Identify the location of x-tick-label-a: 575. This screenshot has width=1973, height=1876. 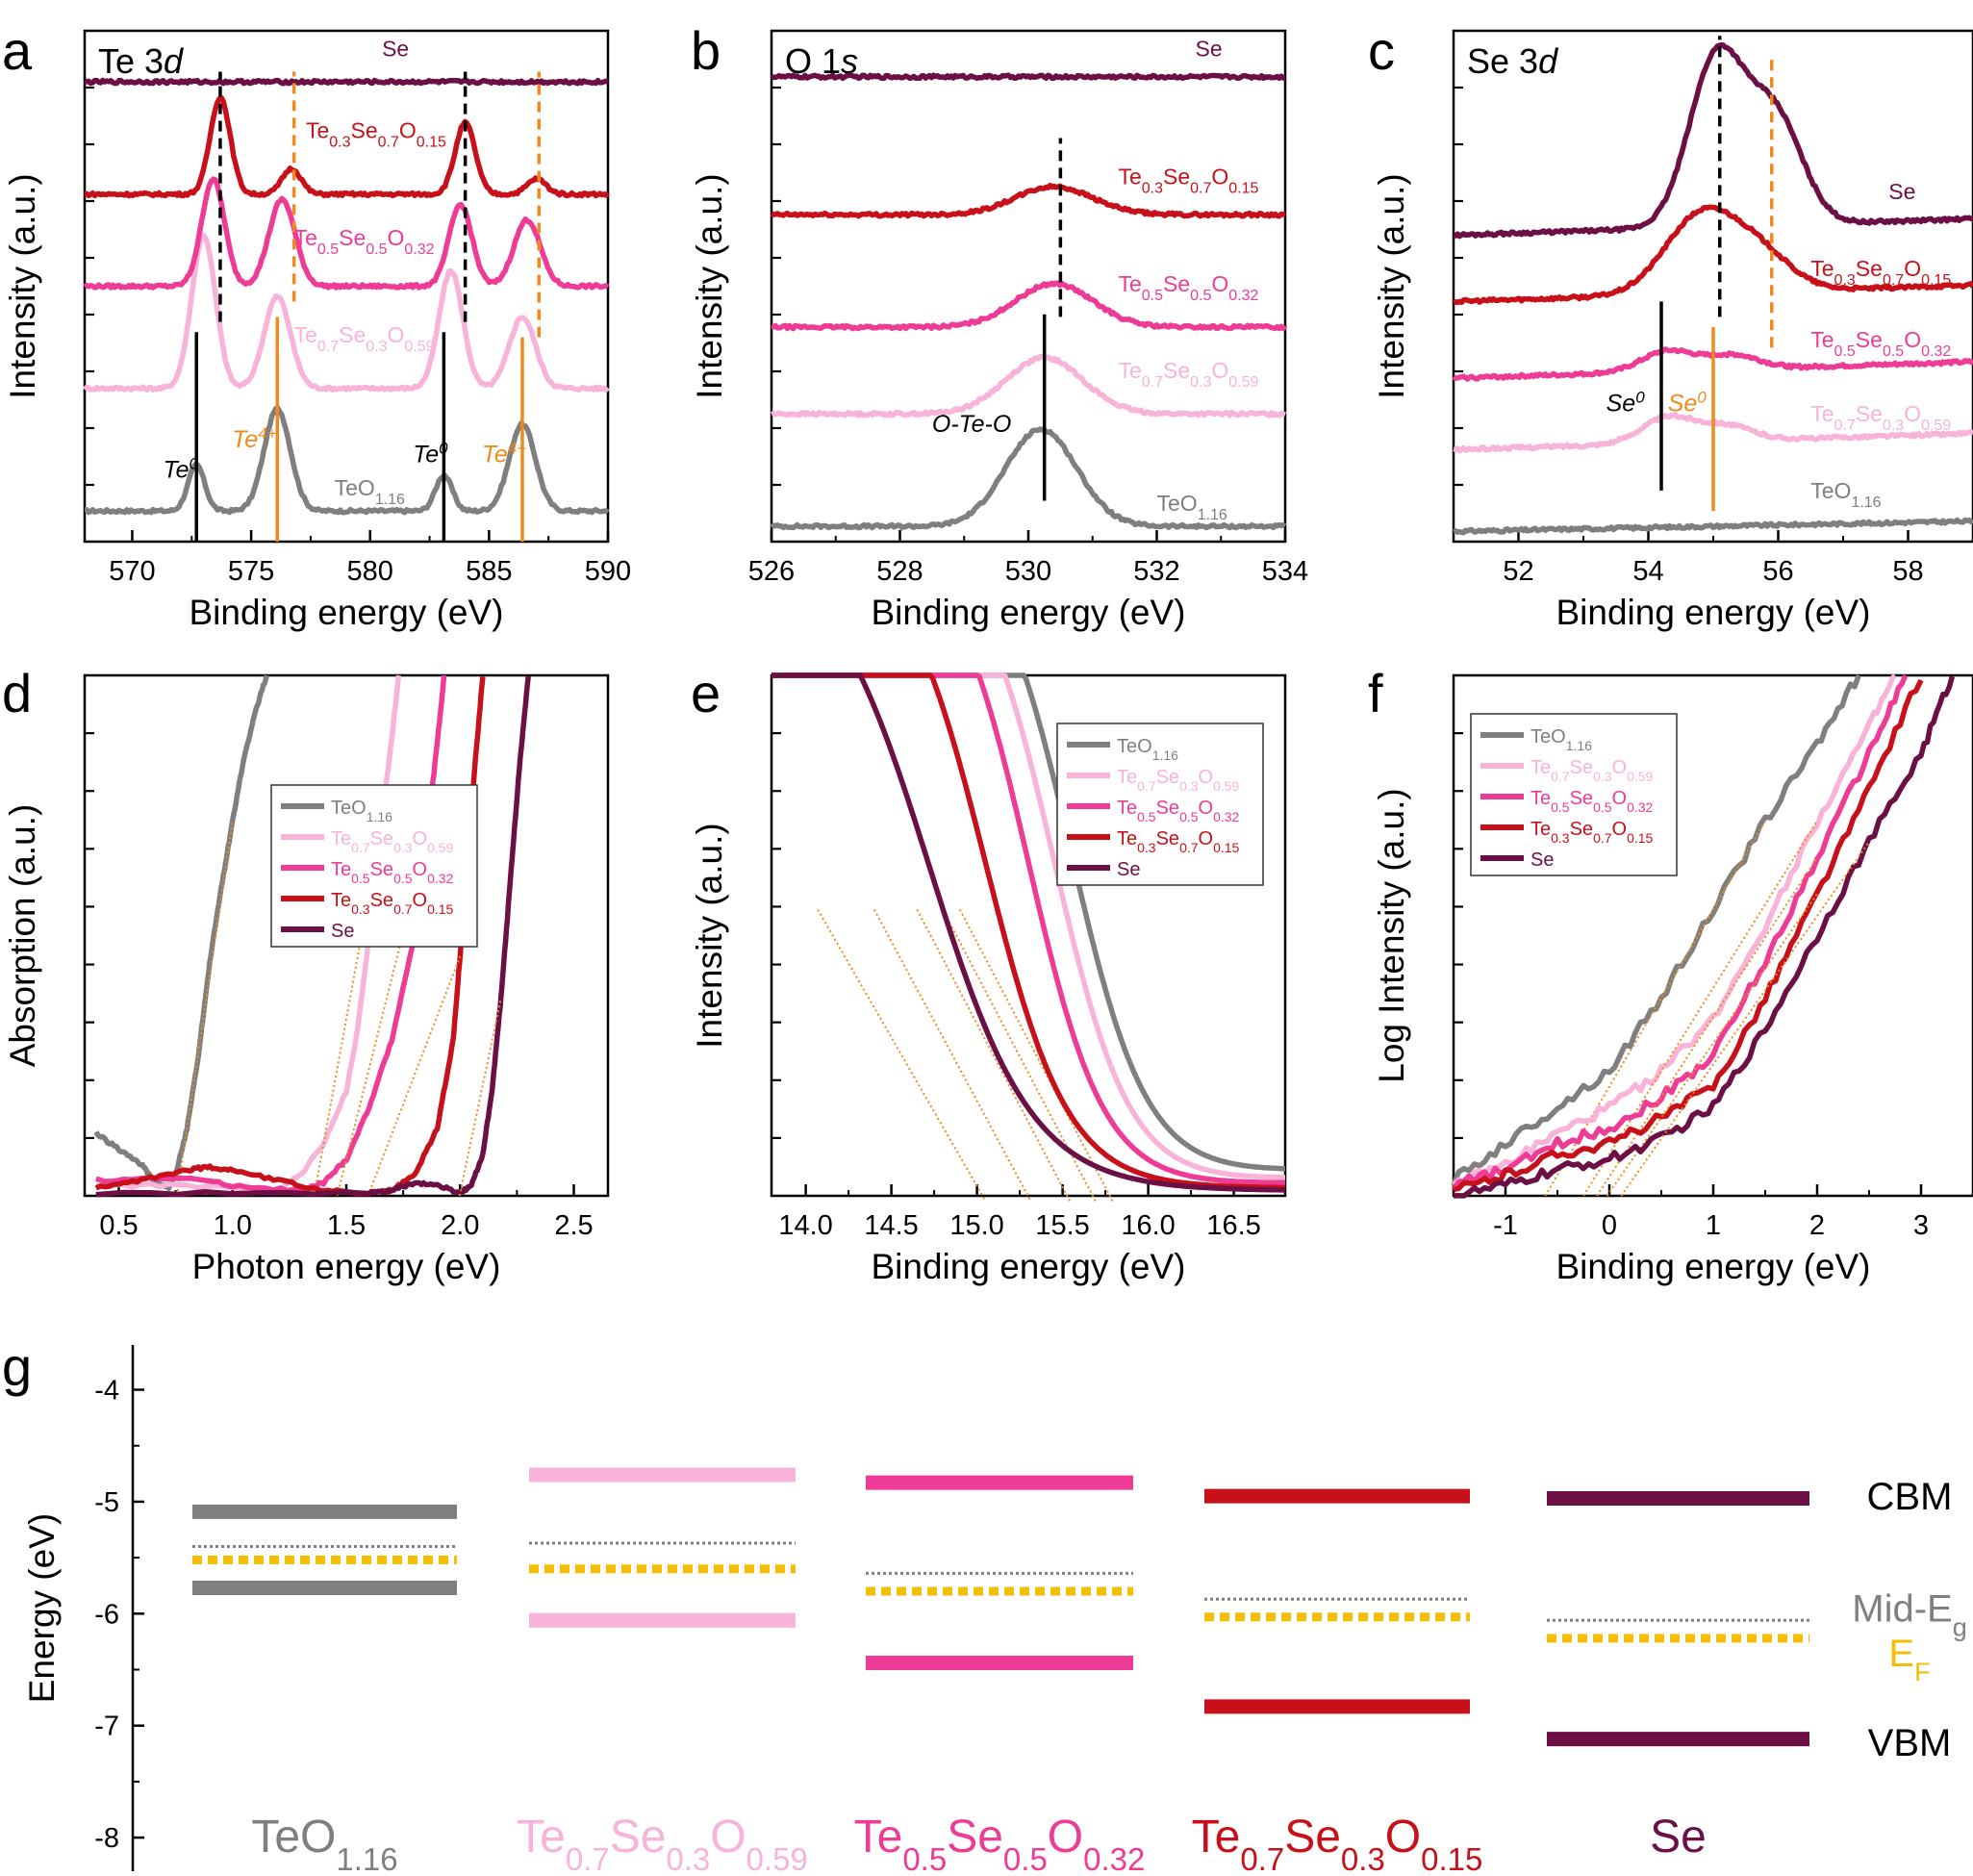
(251, 571).